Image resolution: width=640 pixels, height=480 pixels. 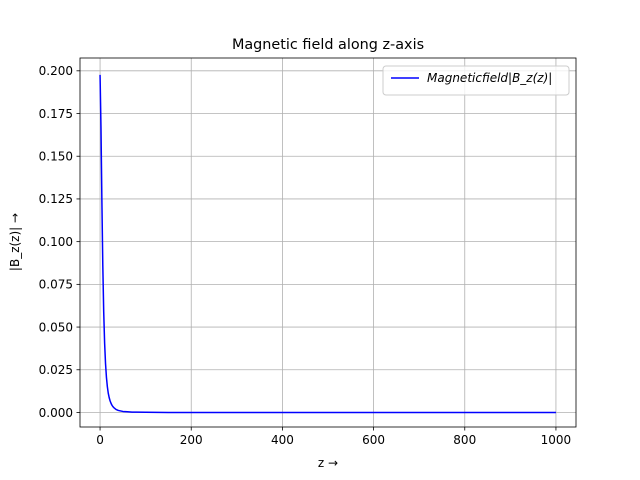 I want to click on x-axis-ticks: 0 200 400 600 800 1000, so click(x=333, y=437).